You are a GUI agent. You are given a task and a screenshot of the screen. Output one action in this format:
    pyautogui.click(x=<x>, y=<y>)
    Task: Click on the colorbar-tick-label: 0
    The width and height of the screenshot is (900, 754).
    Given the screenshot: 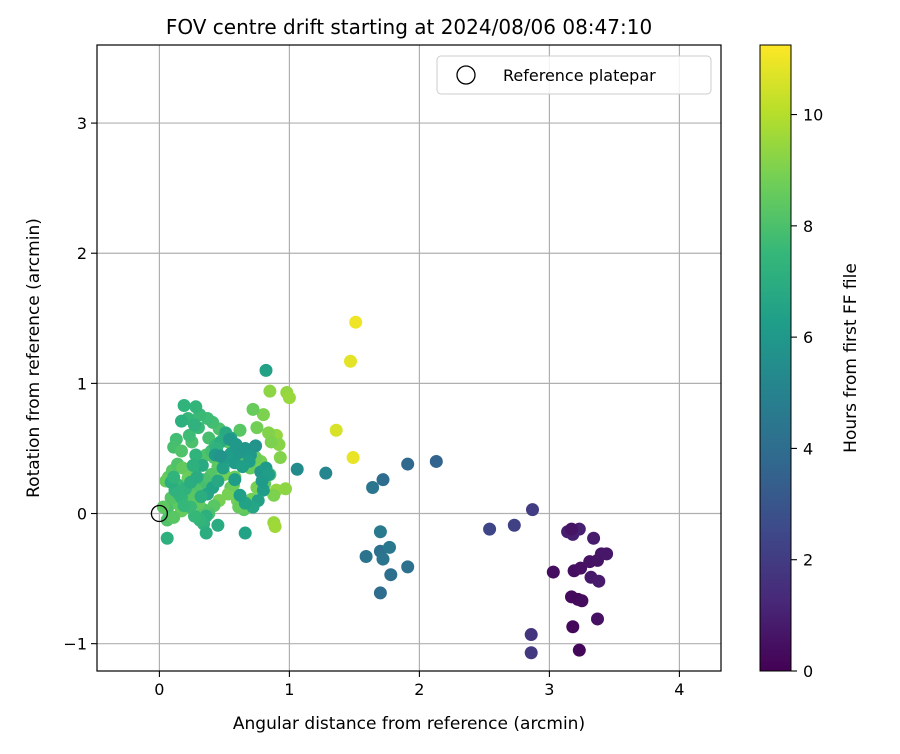 What is the action you would take?
    pyautogui.click(x=808, y=671)
    